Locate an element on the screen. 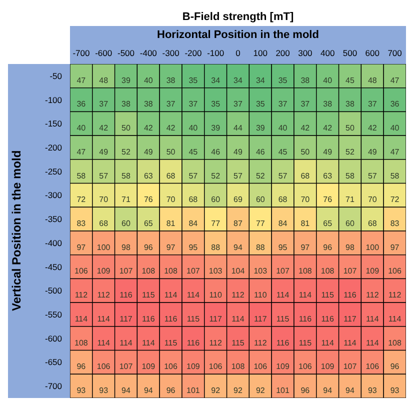  data-label: 44 is located at coordinates (238, 128).